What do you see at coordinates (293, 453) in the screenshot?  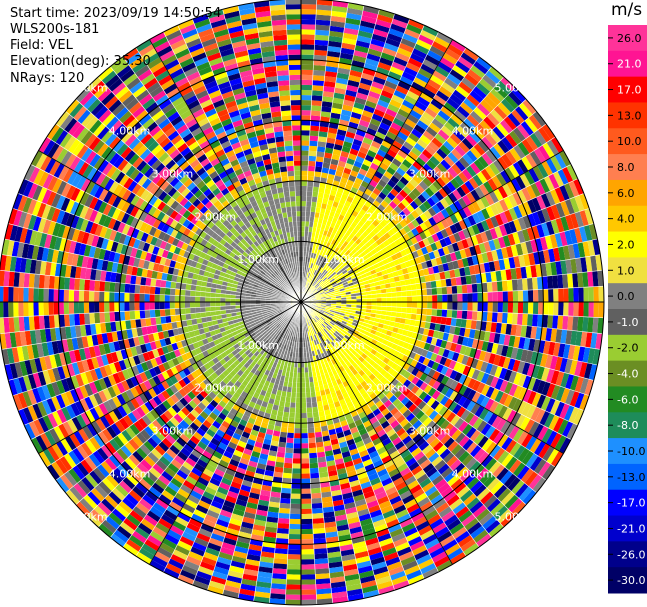 I see `ray-separator` at bounding box center [293, 453].